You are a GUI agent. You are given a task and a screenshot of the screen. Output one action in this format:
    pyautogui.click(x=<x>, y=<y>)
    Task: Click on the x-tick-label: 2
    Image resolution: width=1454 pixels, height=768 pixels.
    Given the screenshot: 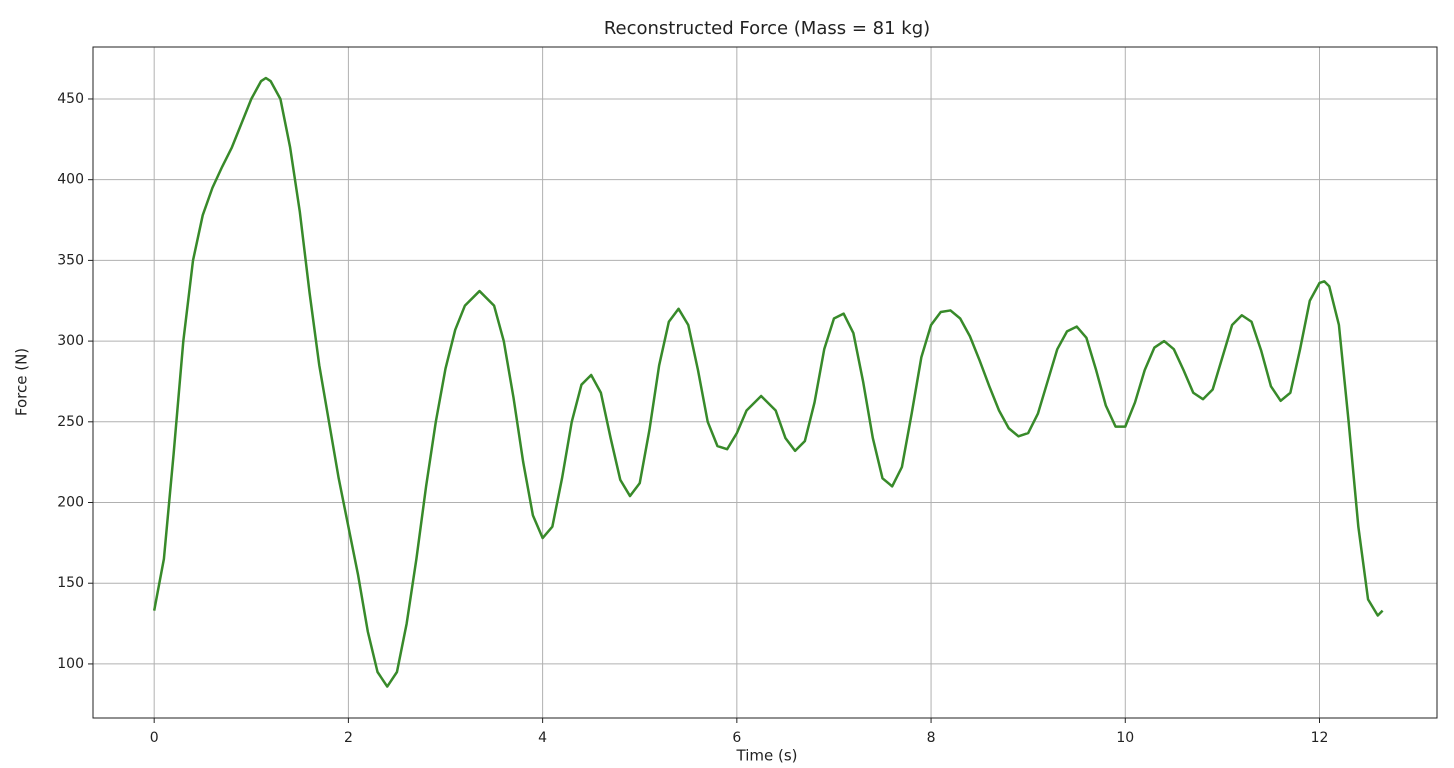 What is the action you would take?
    pyautogui.click(x=348, y=738)
    